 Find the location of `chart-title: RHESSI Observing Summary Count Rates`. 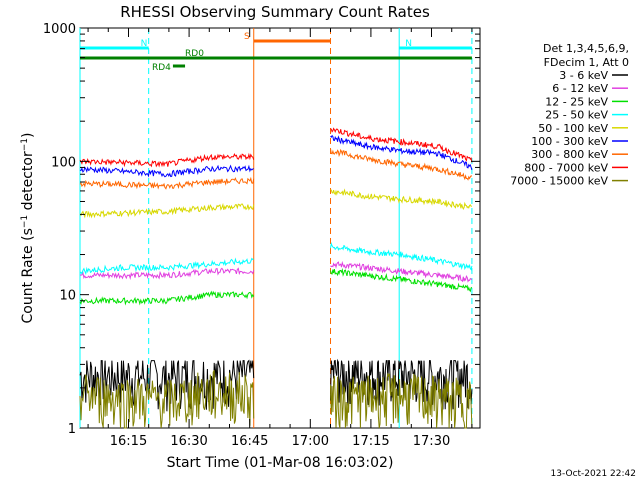

chart-title: RHESSI Observing Summary Count Rates is located at coordinates (275, 12).